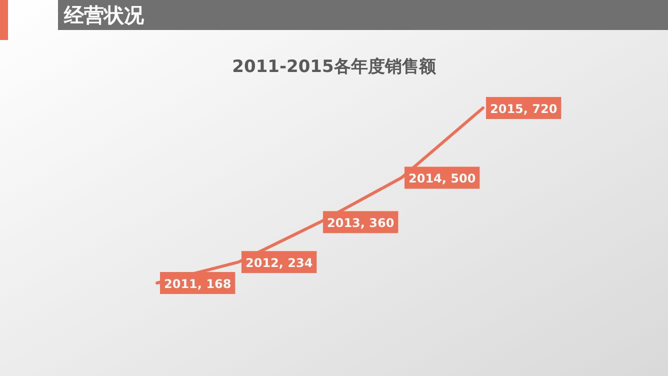 Image resolution: width=668 pixels, height=376 pixels. What do you see at coordinates (198, 284) in the screenshot?
I see `data-label: 2011, 168` at bounding box center [198, 284].